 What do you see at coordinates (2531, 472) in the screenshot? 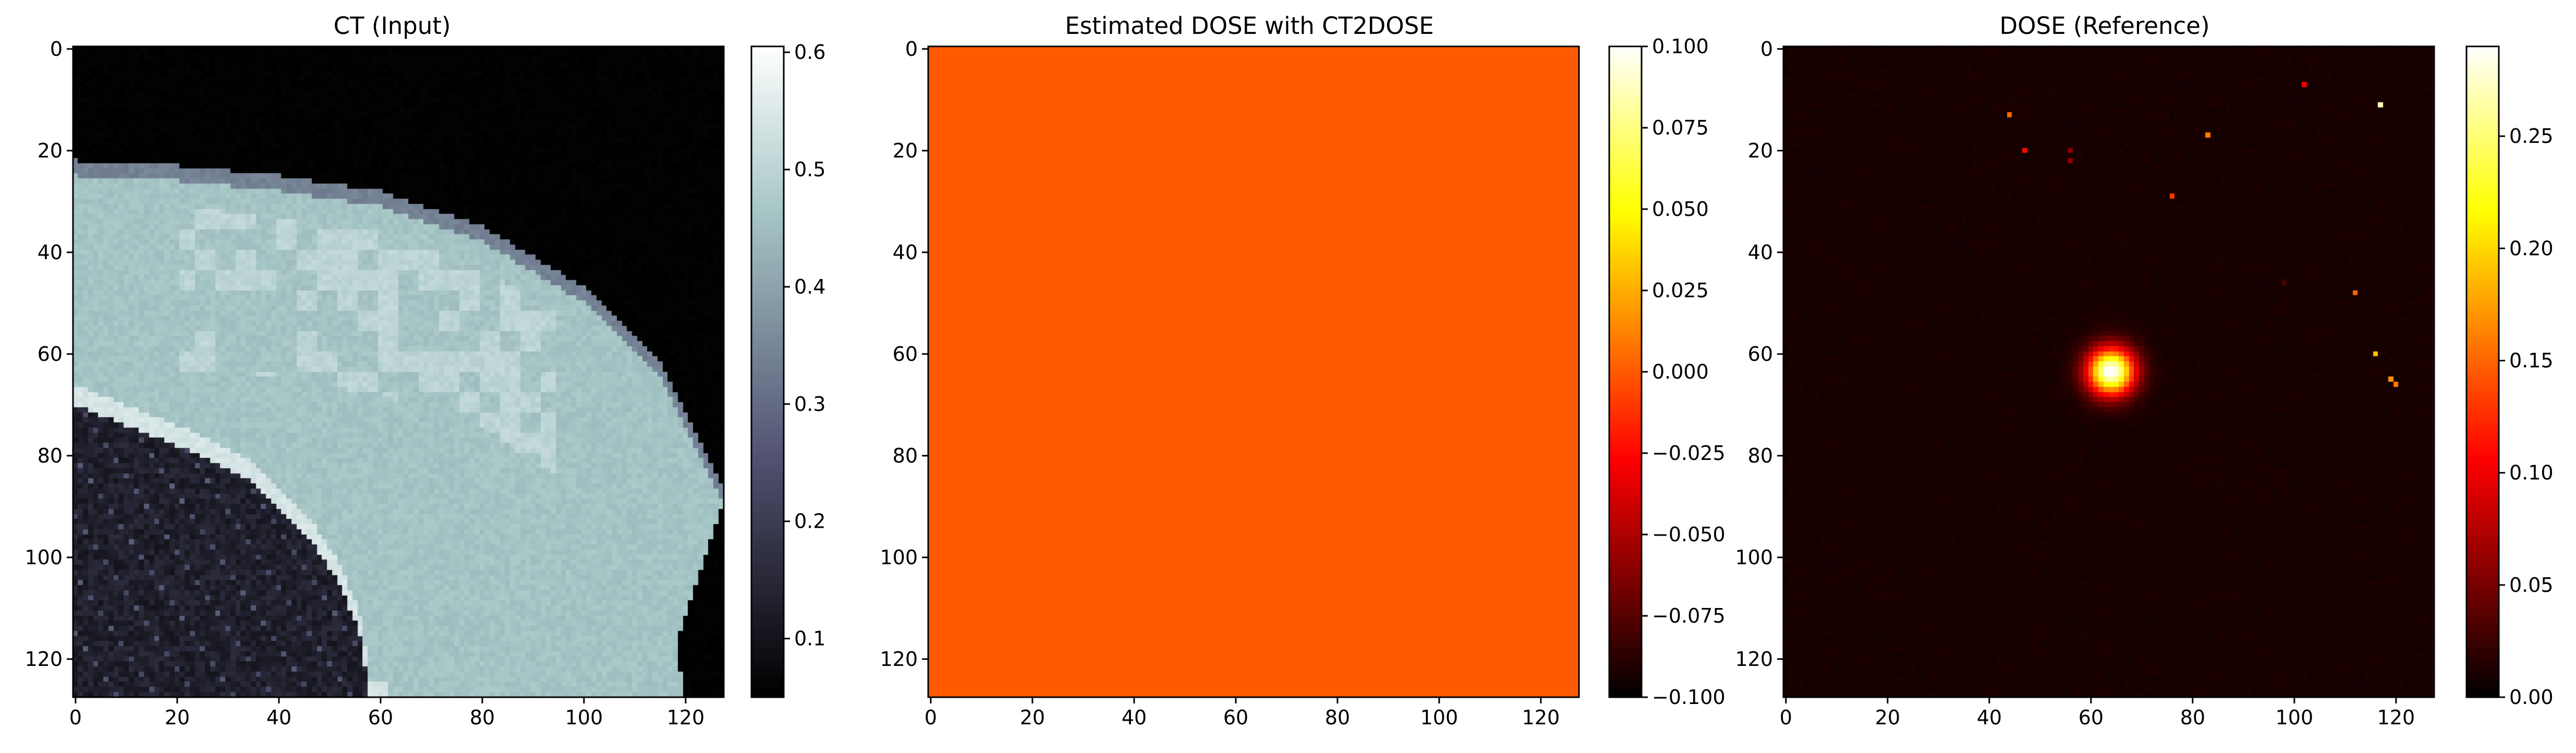
I see `colorbar-tick-label: 0.10` at bounding box center [2531, 472].